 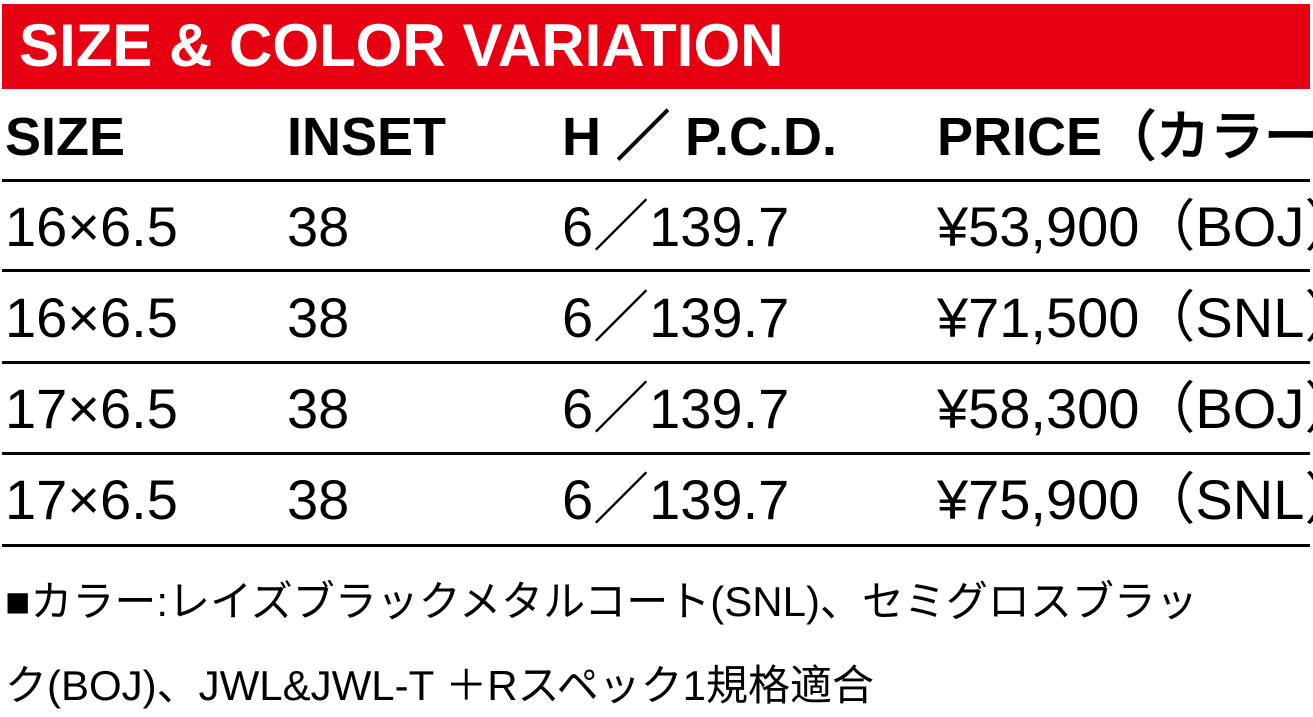 I want to click on header-size: SIZE, so click(x=65, y=137).